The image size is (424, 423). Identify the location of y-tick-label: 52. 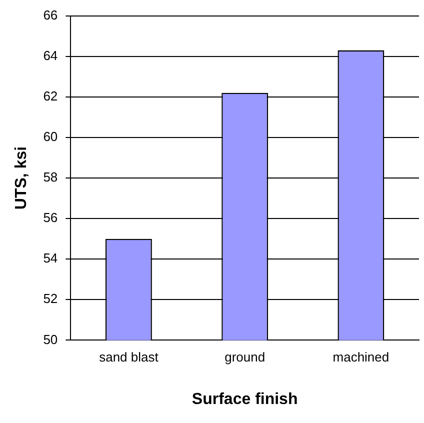
(50, 298).